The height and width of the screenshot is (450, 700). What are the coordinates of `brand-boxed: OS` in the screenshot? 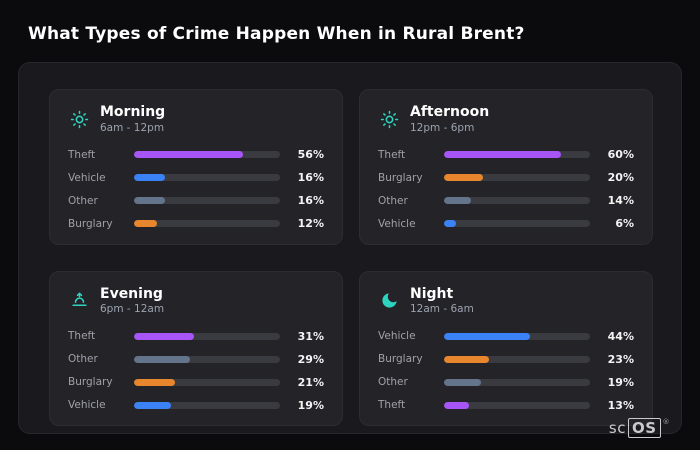 It's located at (644, 428).